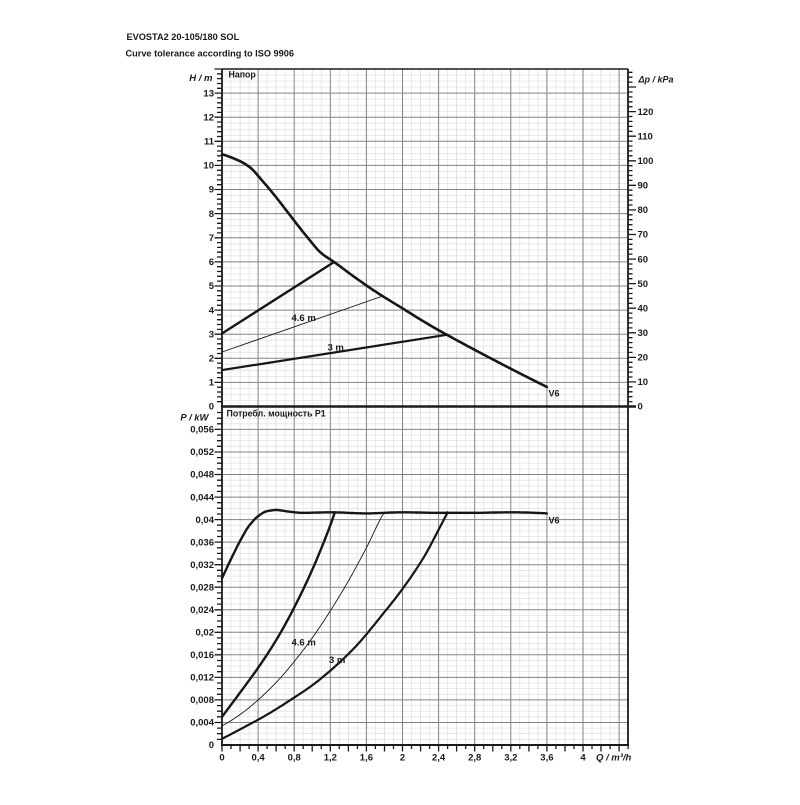 This screenshot has width=800, height=805. What do you see at coordinates (209, 142) in the screenshot?
I see `svg-text: 11` at bounding box center [209, 142].